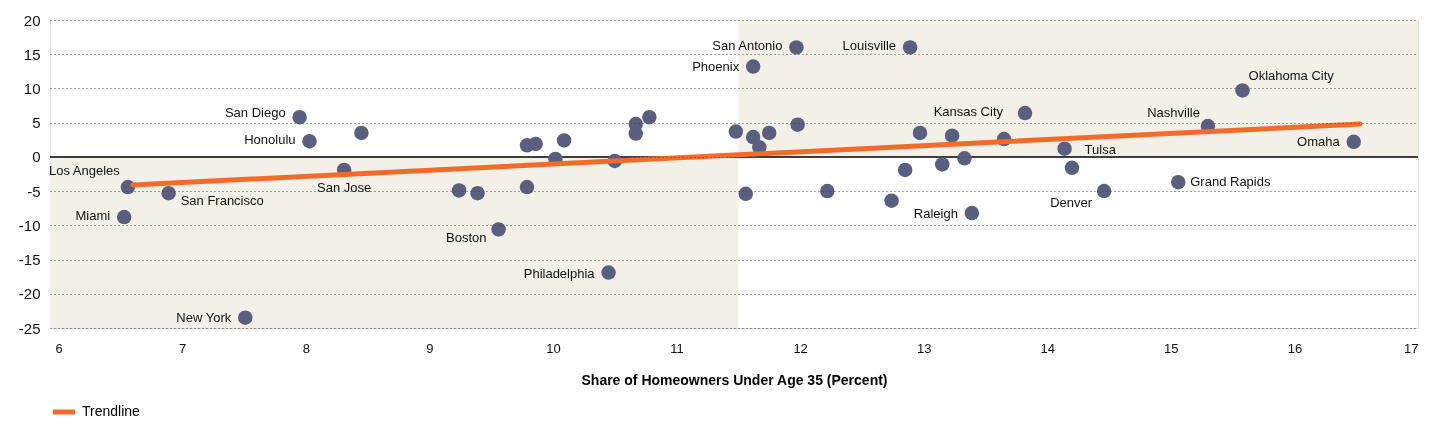  What do you see at coordinates (306, 348) in the screenshot?
I see `x-tick-label: 8` at bounding box center [306, 348].